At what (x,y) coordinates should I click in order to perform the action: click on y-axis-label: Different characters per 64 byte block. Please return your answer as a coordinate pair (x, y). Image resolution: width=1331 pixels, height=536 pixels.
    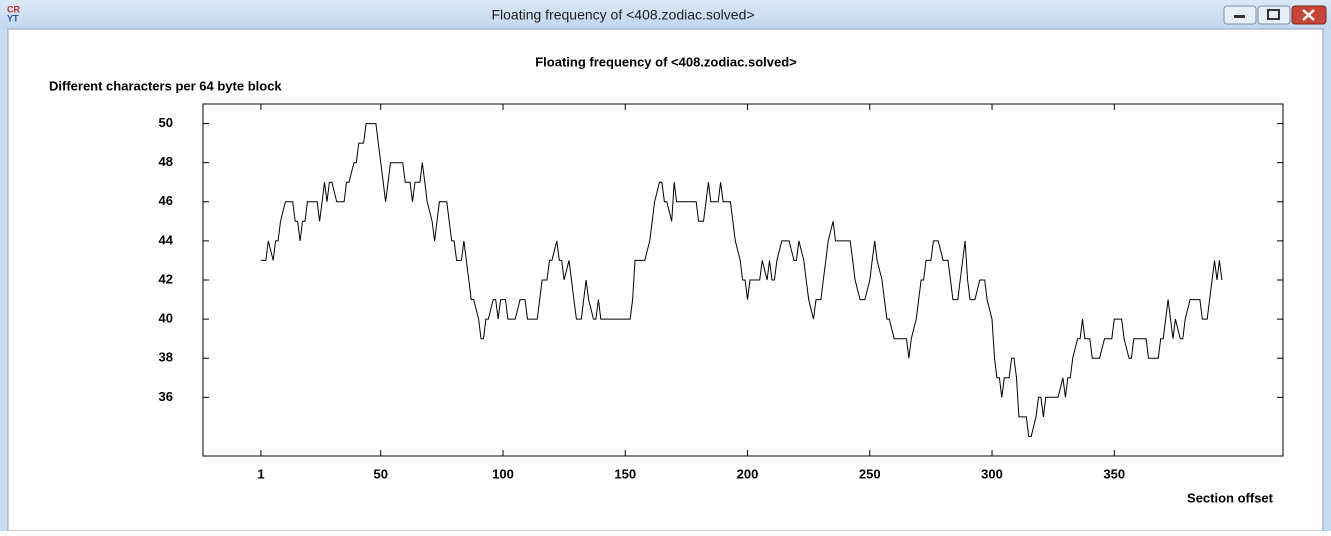
    Looking at the image, I should click on (165, 85).